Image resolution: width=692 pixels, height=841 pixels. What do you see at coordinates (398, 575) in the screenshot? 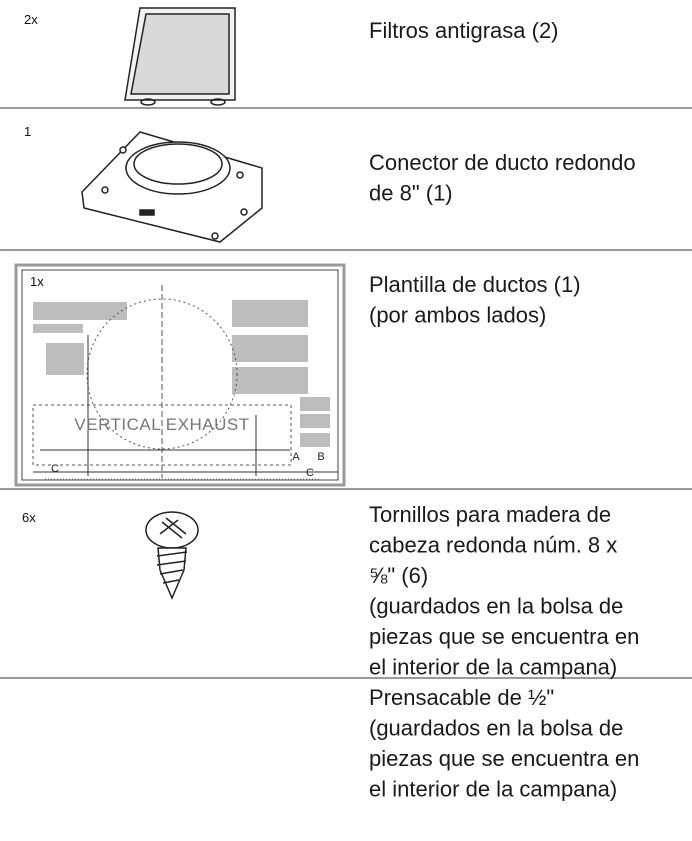
I see `description-line: ⅝" (6)` at bounding box center [398, 575].